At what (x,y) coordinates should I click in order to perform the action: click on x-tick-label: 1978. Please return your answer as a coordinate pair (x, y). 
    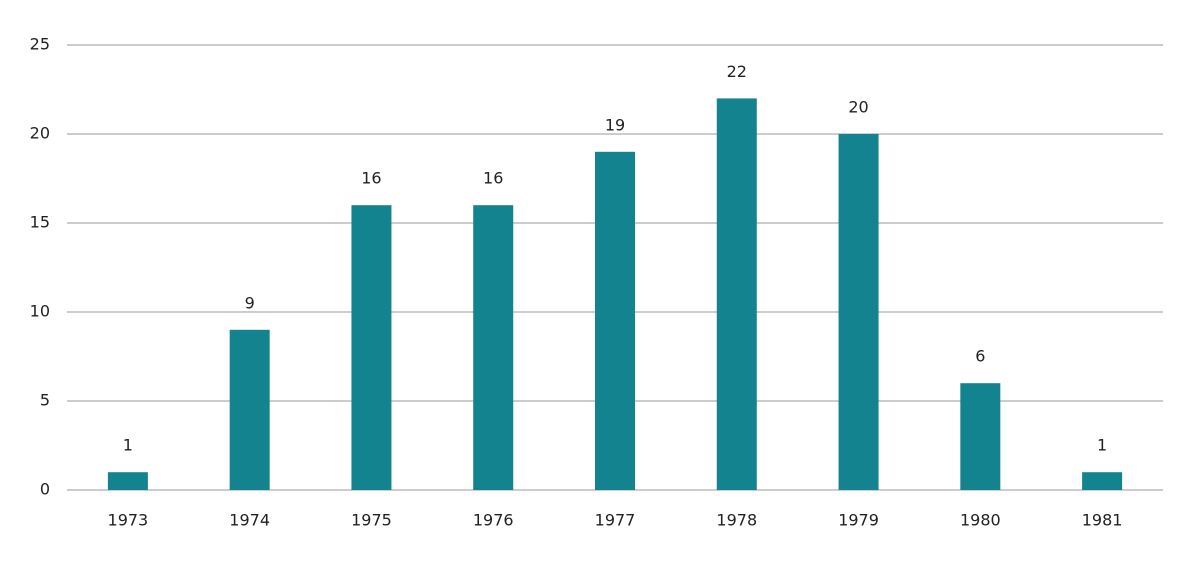
    Looking at the image, I should click on (736, 520).